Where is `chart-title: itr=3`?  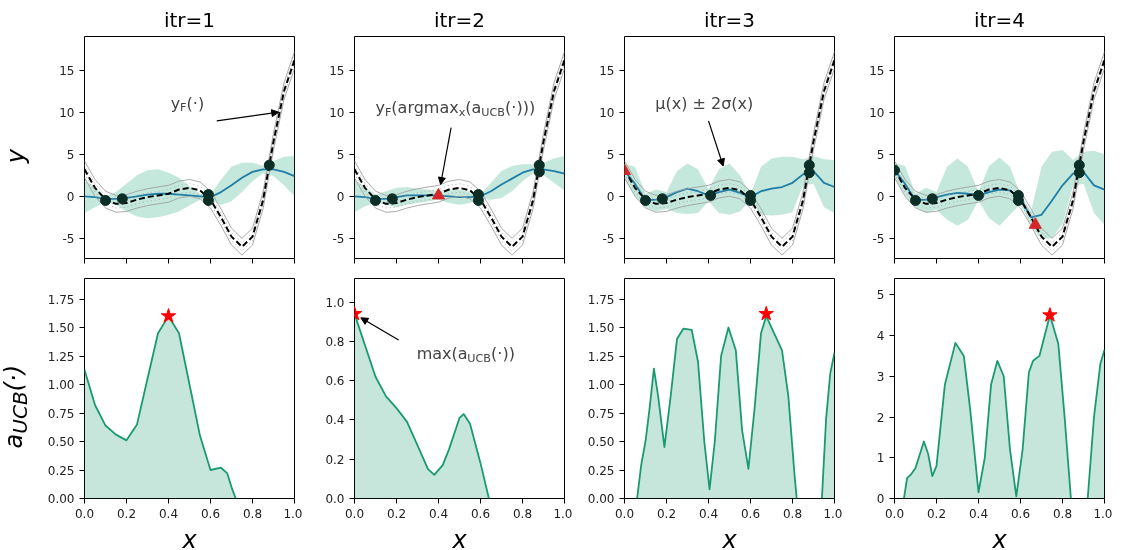 chart-title: itr=3 is located at coordinates (729, 19).